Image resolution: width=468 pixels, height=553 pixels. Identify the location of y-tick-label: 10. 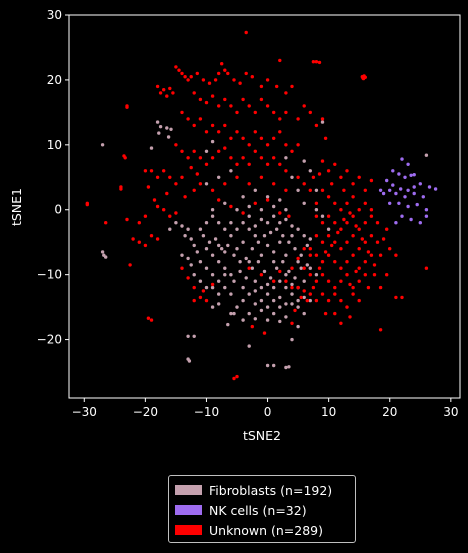
(54, 145).